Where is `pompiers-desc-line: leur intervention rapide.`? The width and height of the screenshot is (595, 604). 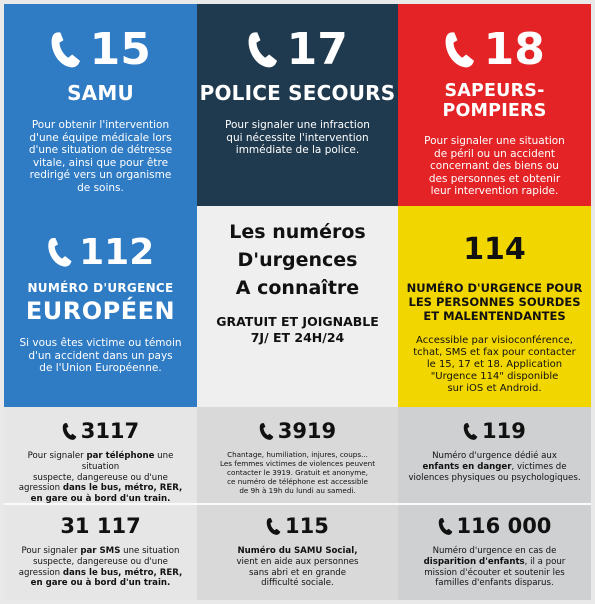 pompiers-desc-line: leur intervention rapide. is located at coordinates (494, 191).